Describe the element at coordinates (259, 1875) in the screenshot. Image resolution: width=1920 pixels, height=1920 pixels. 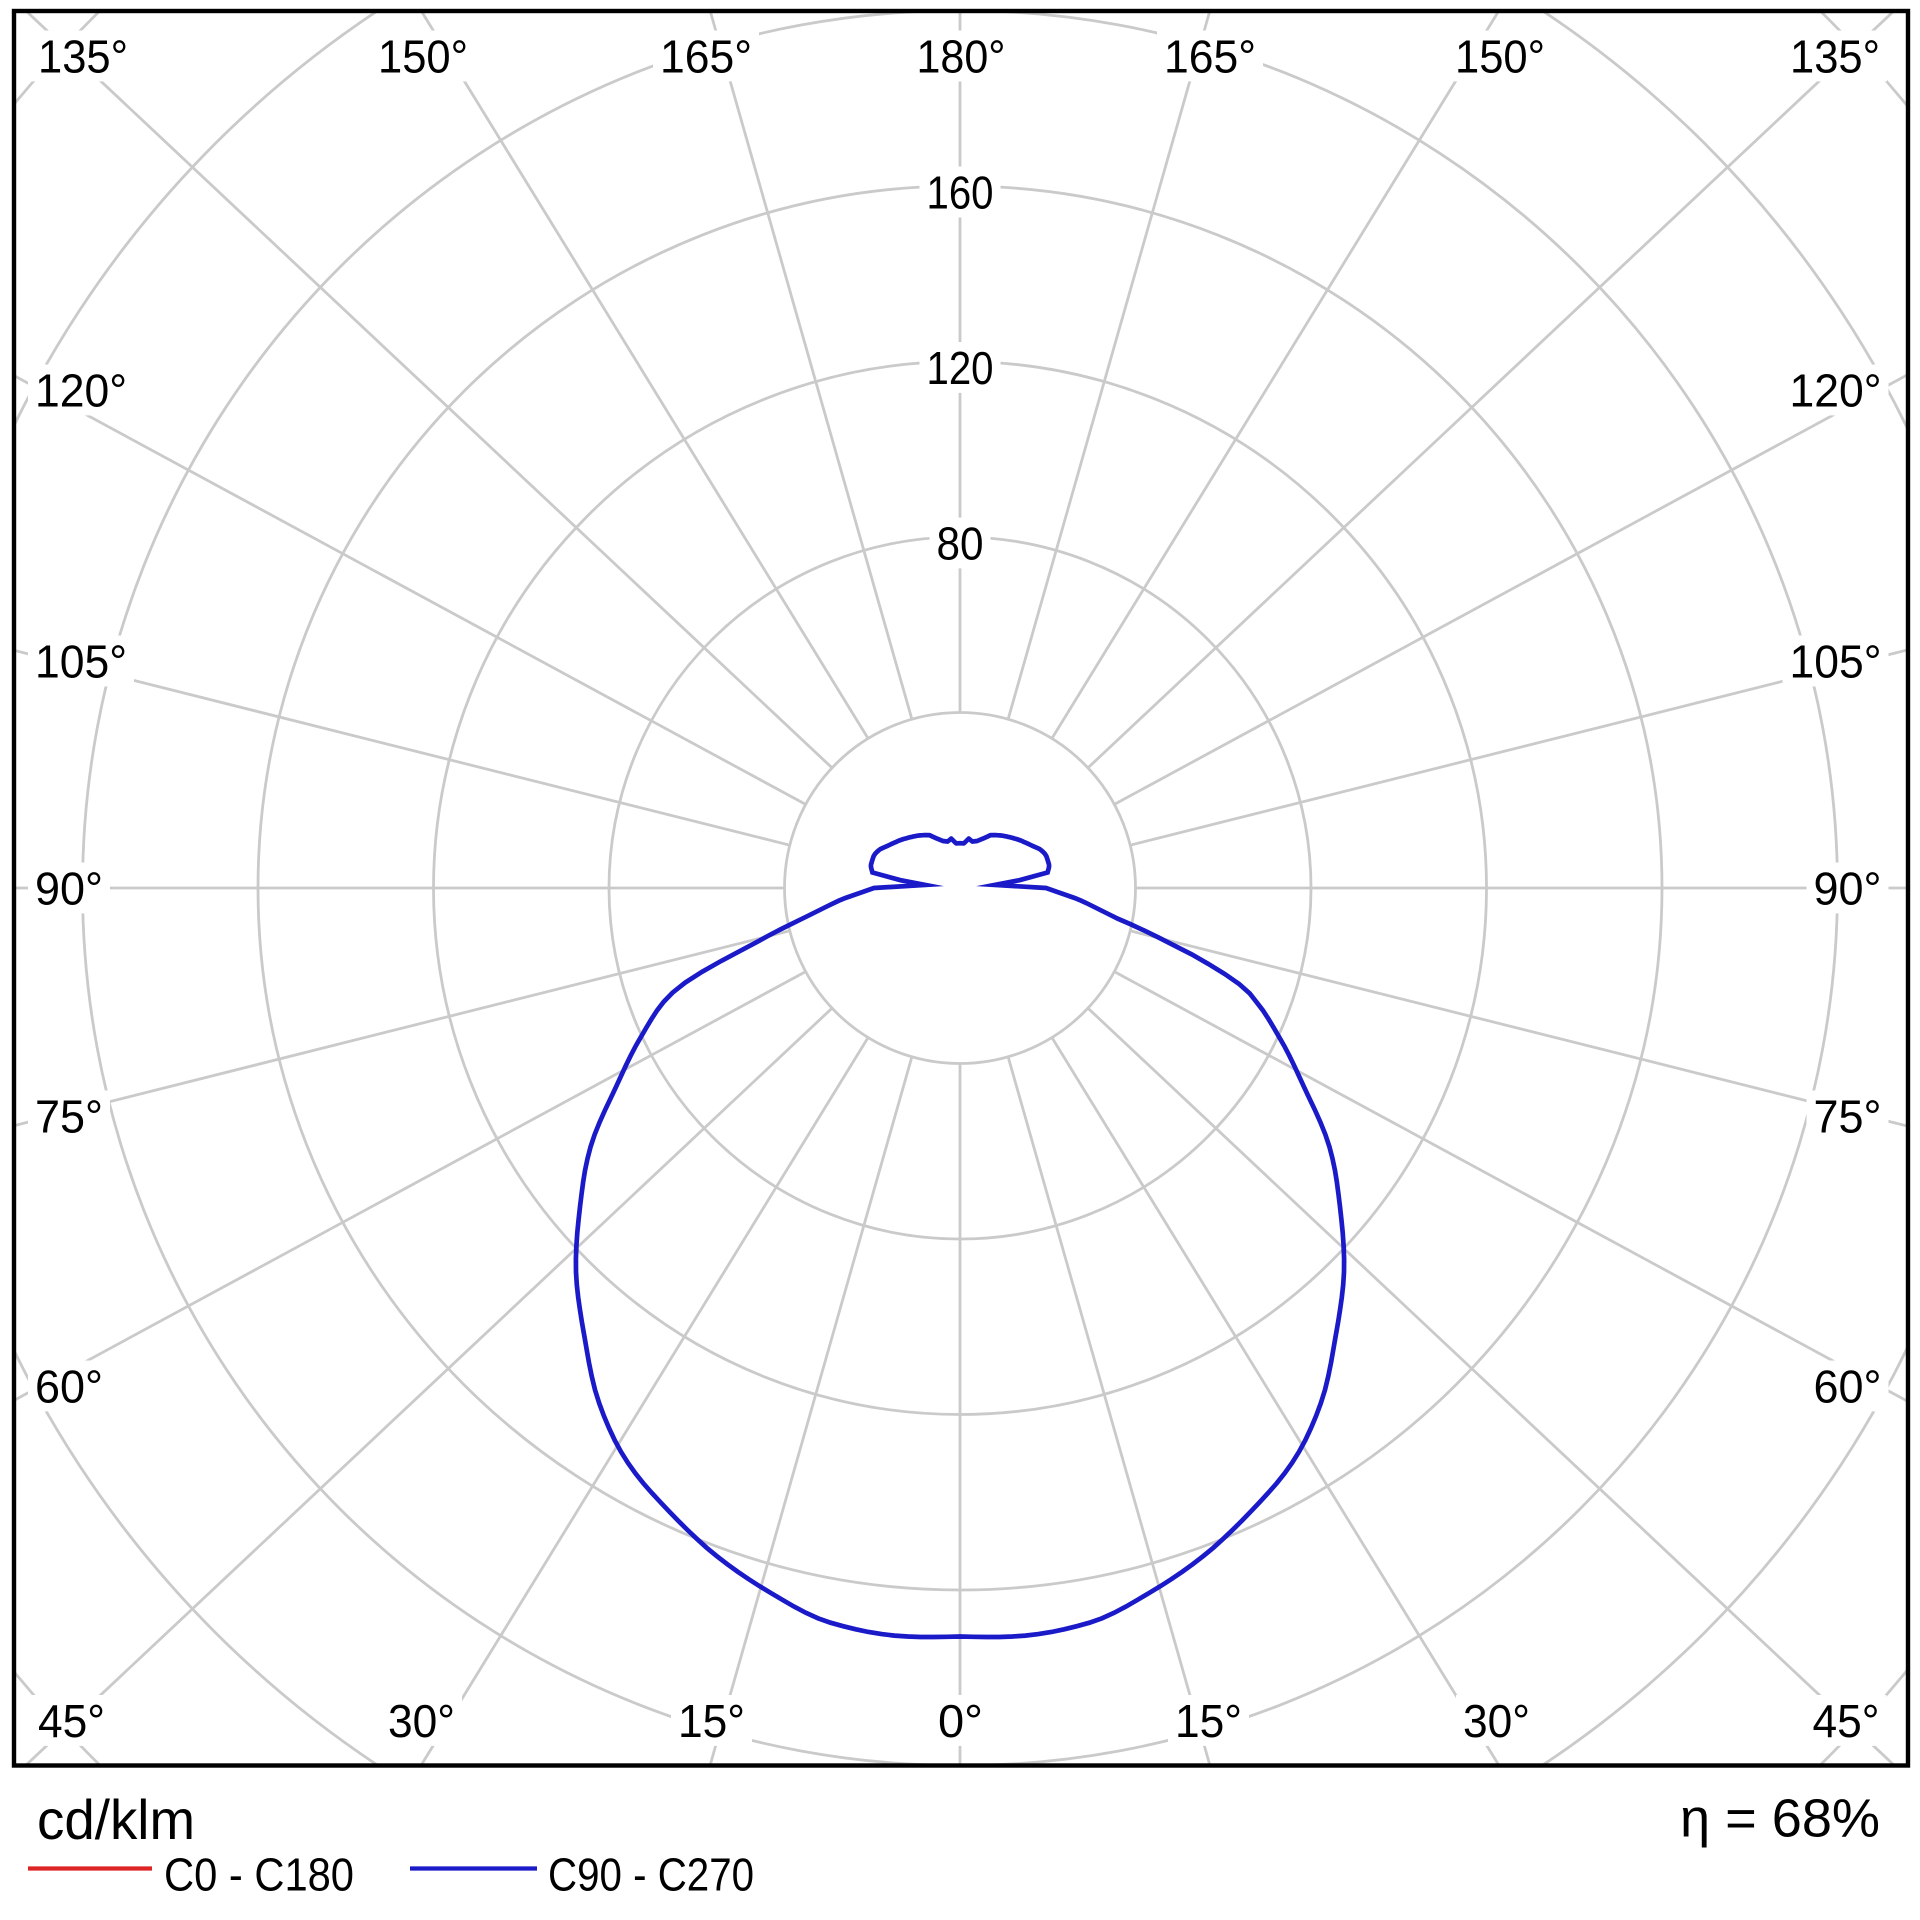
I see `svg-text: C0 - C180` at that location.